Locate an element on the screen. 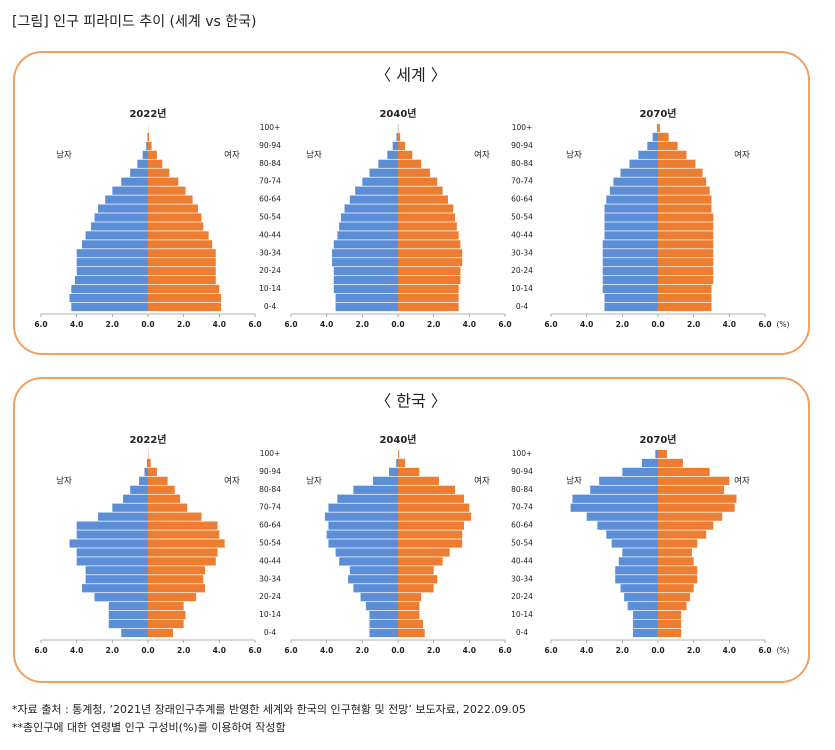  panel-heading: 〈 한국 〉 is located at coordinates (411, 401).